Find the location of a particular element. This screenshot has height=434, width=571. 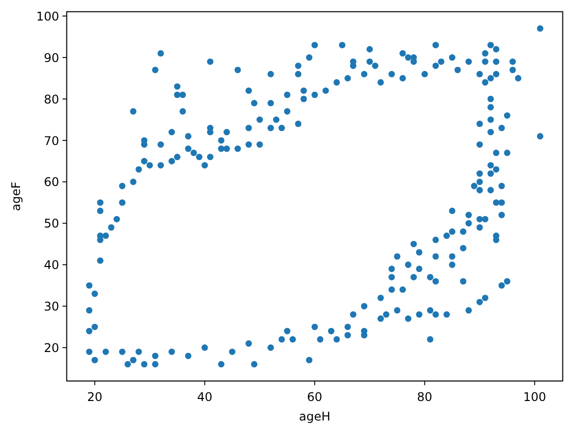

x-tick-label: 20 is located at coordinates (94, 397).